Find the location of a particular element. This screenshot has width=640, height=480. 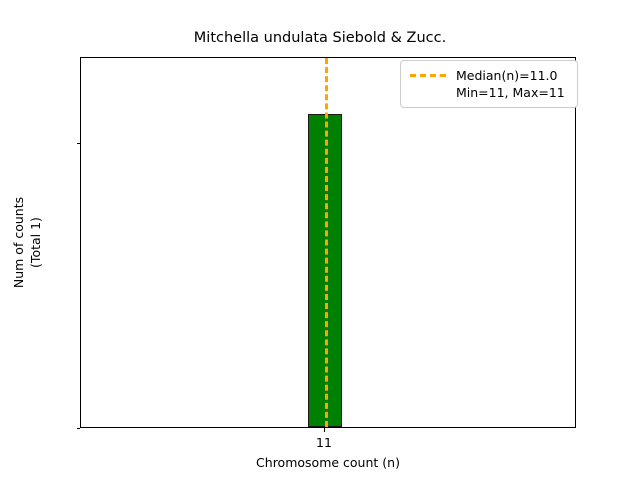

legend-entry-median: Median(n)=11.0 is located at coordinates (489, 75).